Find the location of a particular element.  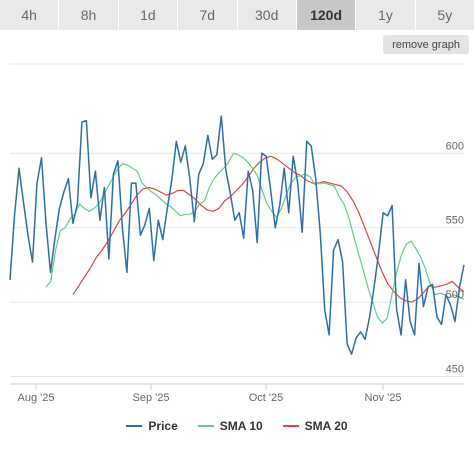

range-tab-8h: 8h is located at coordinates (88, 15).